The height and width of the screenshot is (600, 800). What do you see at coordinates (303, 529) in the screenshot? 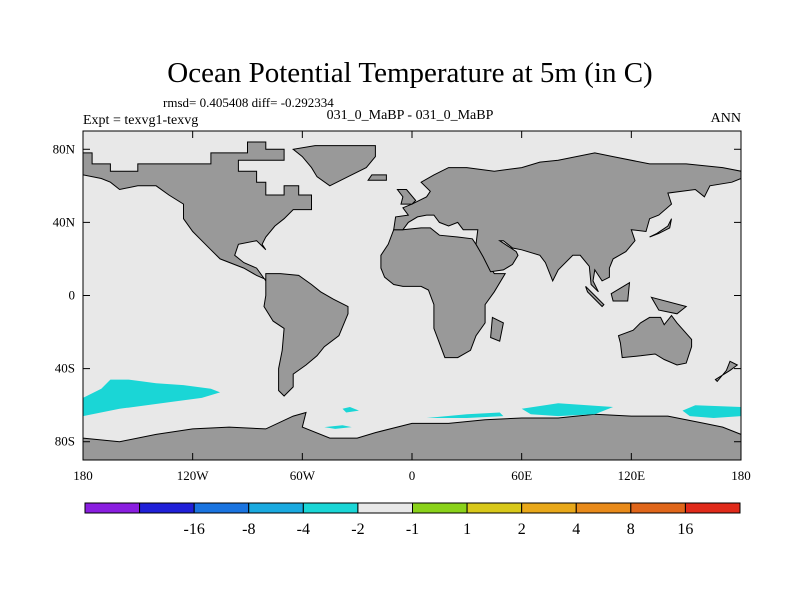
I see `colorbar-label: -4` at bounding box center [303, 529].